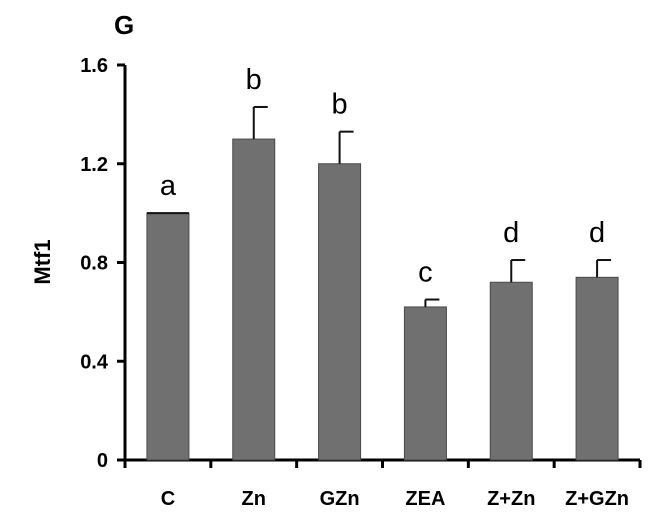 This screenshot has width=664, height=520. Describe the element at coordinates (254, 499) in the screenshot. I see `x-tick-label: Zn` at that location.